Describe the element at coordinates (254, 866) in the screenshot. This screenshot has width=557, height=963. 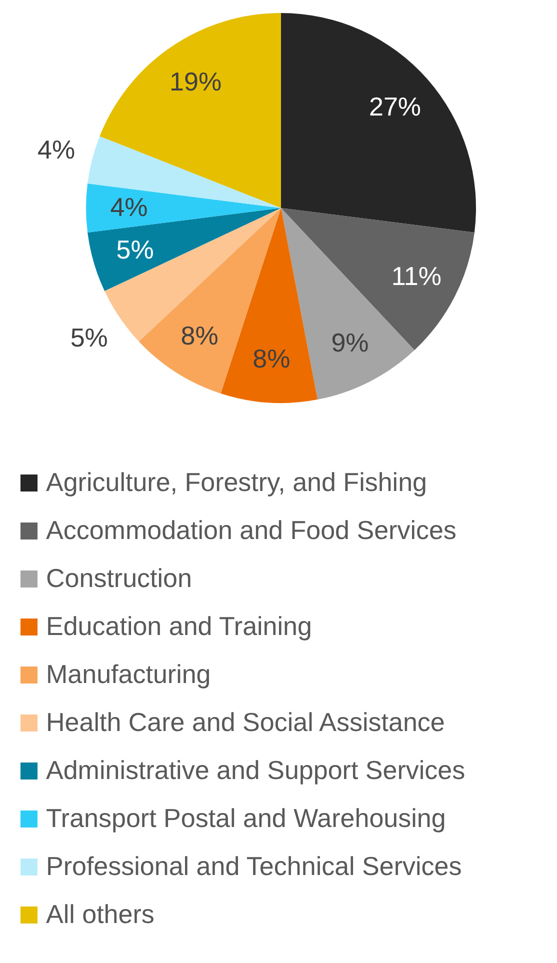
I see `legend-label: Professional and Technical Services` at that location.